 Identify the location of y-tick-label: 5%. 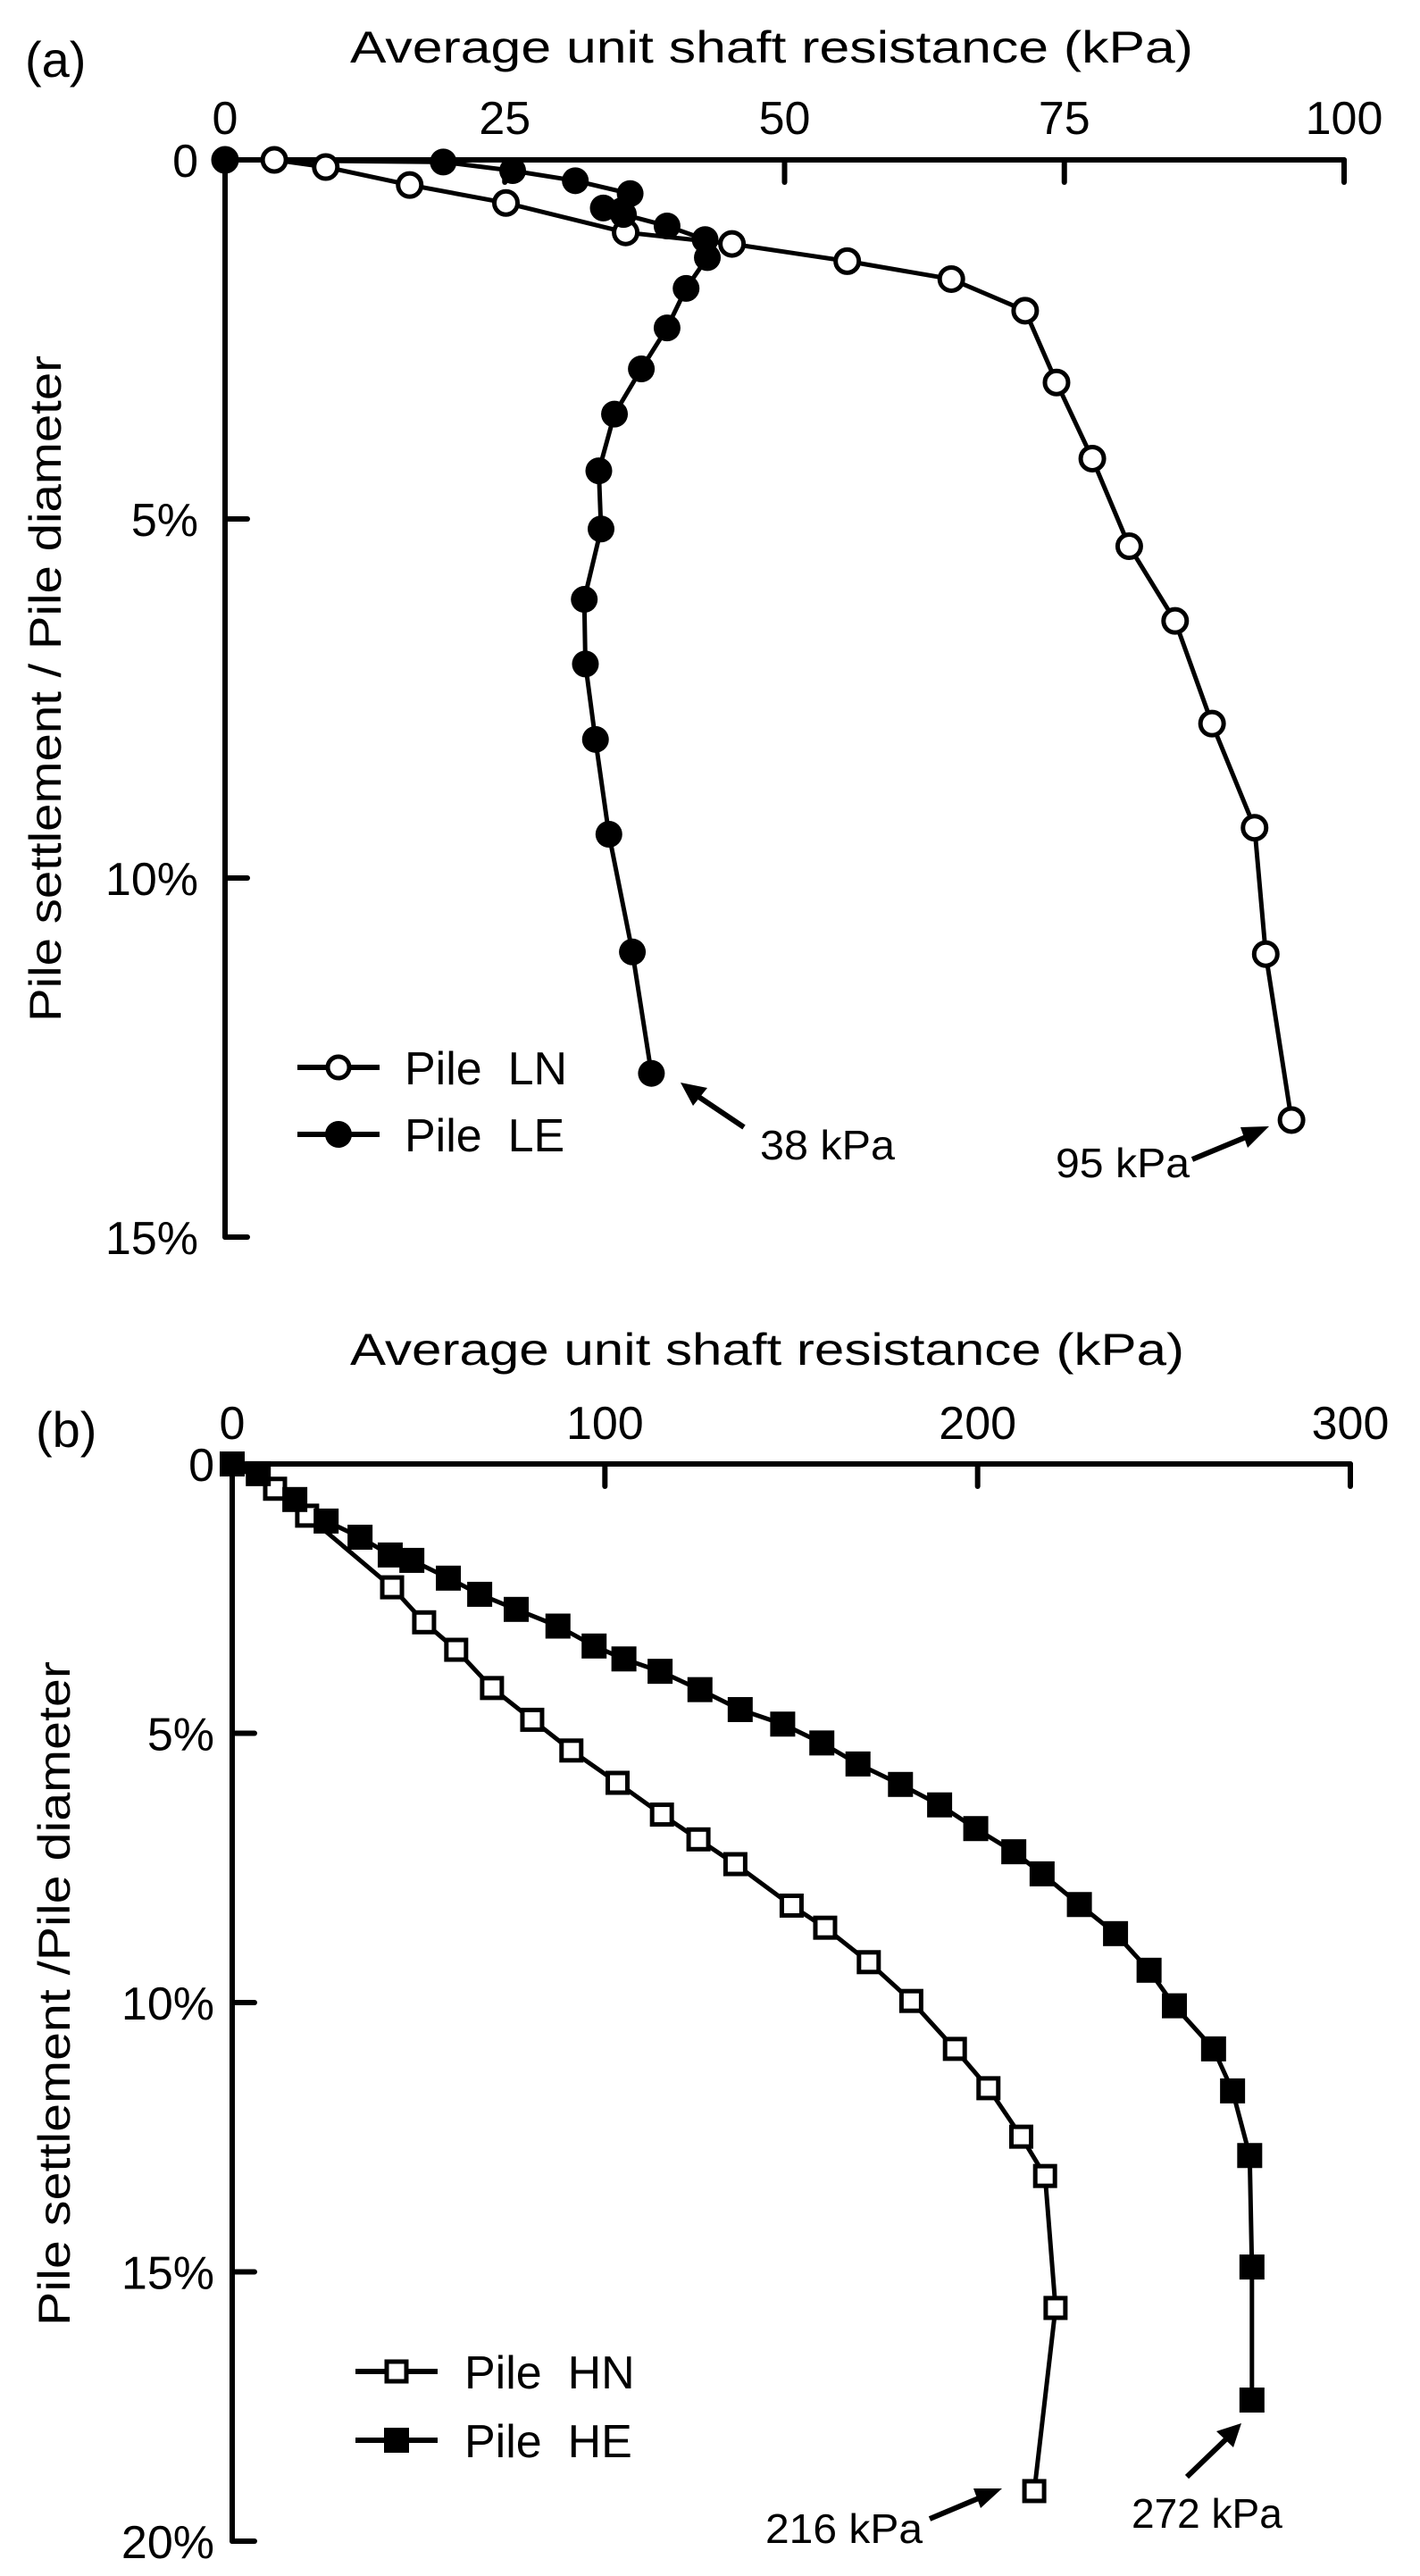
(180, 1736).